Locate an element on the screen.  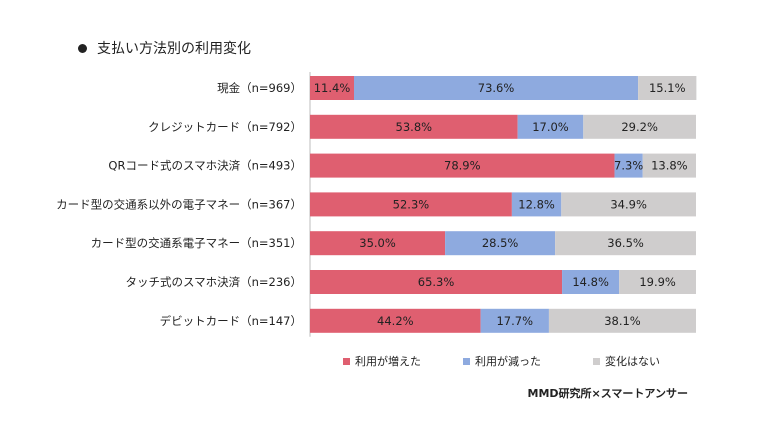
data-label: 29.2% is located at coordinates (639, 127).